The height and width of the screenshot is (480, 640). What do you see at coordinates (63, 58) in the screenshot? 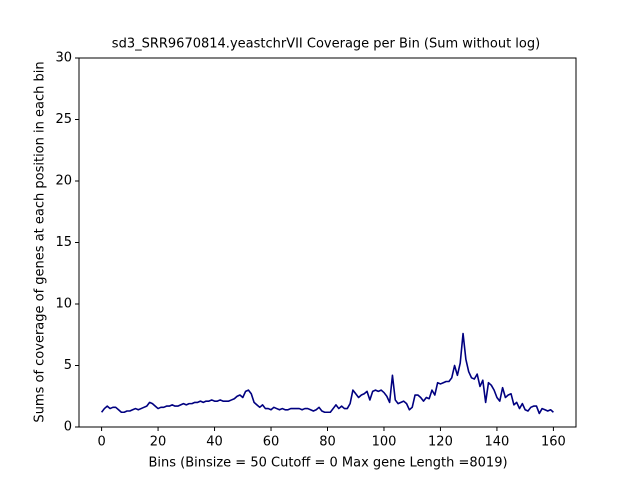
I see `y-tick-label: 30` at bounding box center [63, 58].